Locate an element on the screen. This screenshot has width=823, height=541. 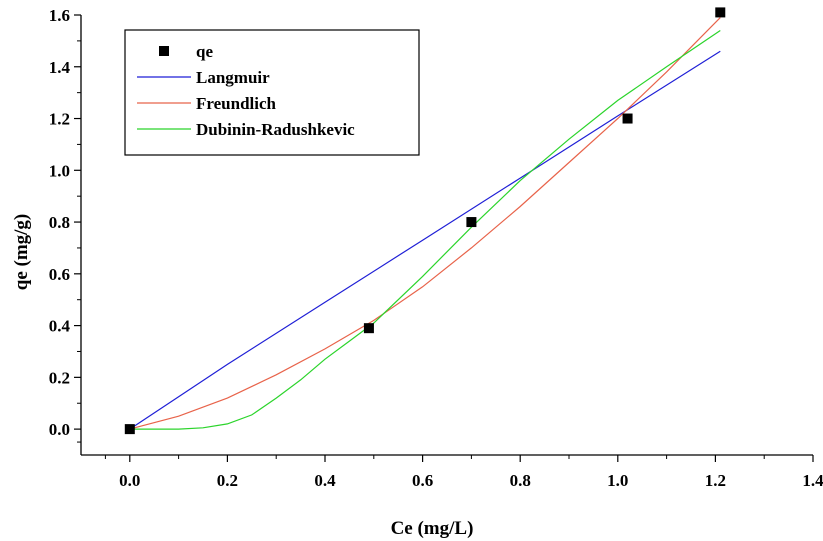
x-tick-label: 0.4 is located at coordinates (325, 480).